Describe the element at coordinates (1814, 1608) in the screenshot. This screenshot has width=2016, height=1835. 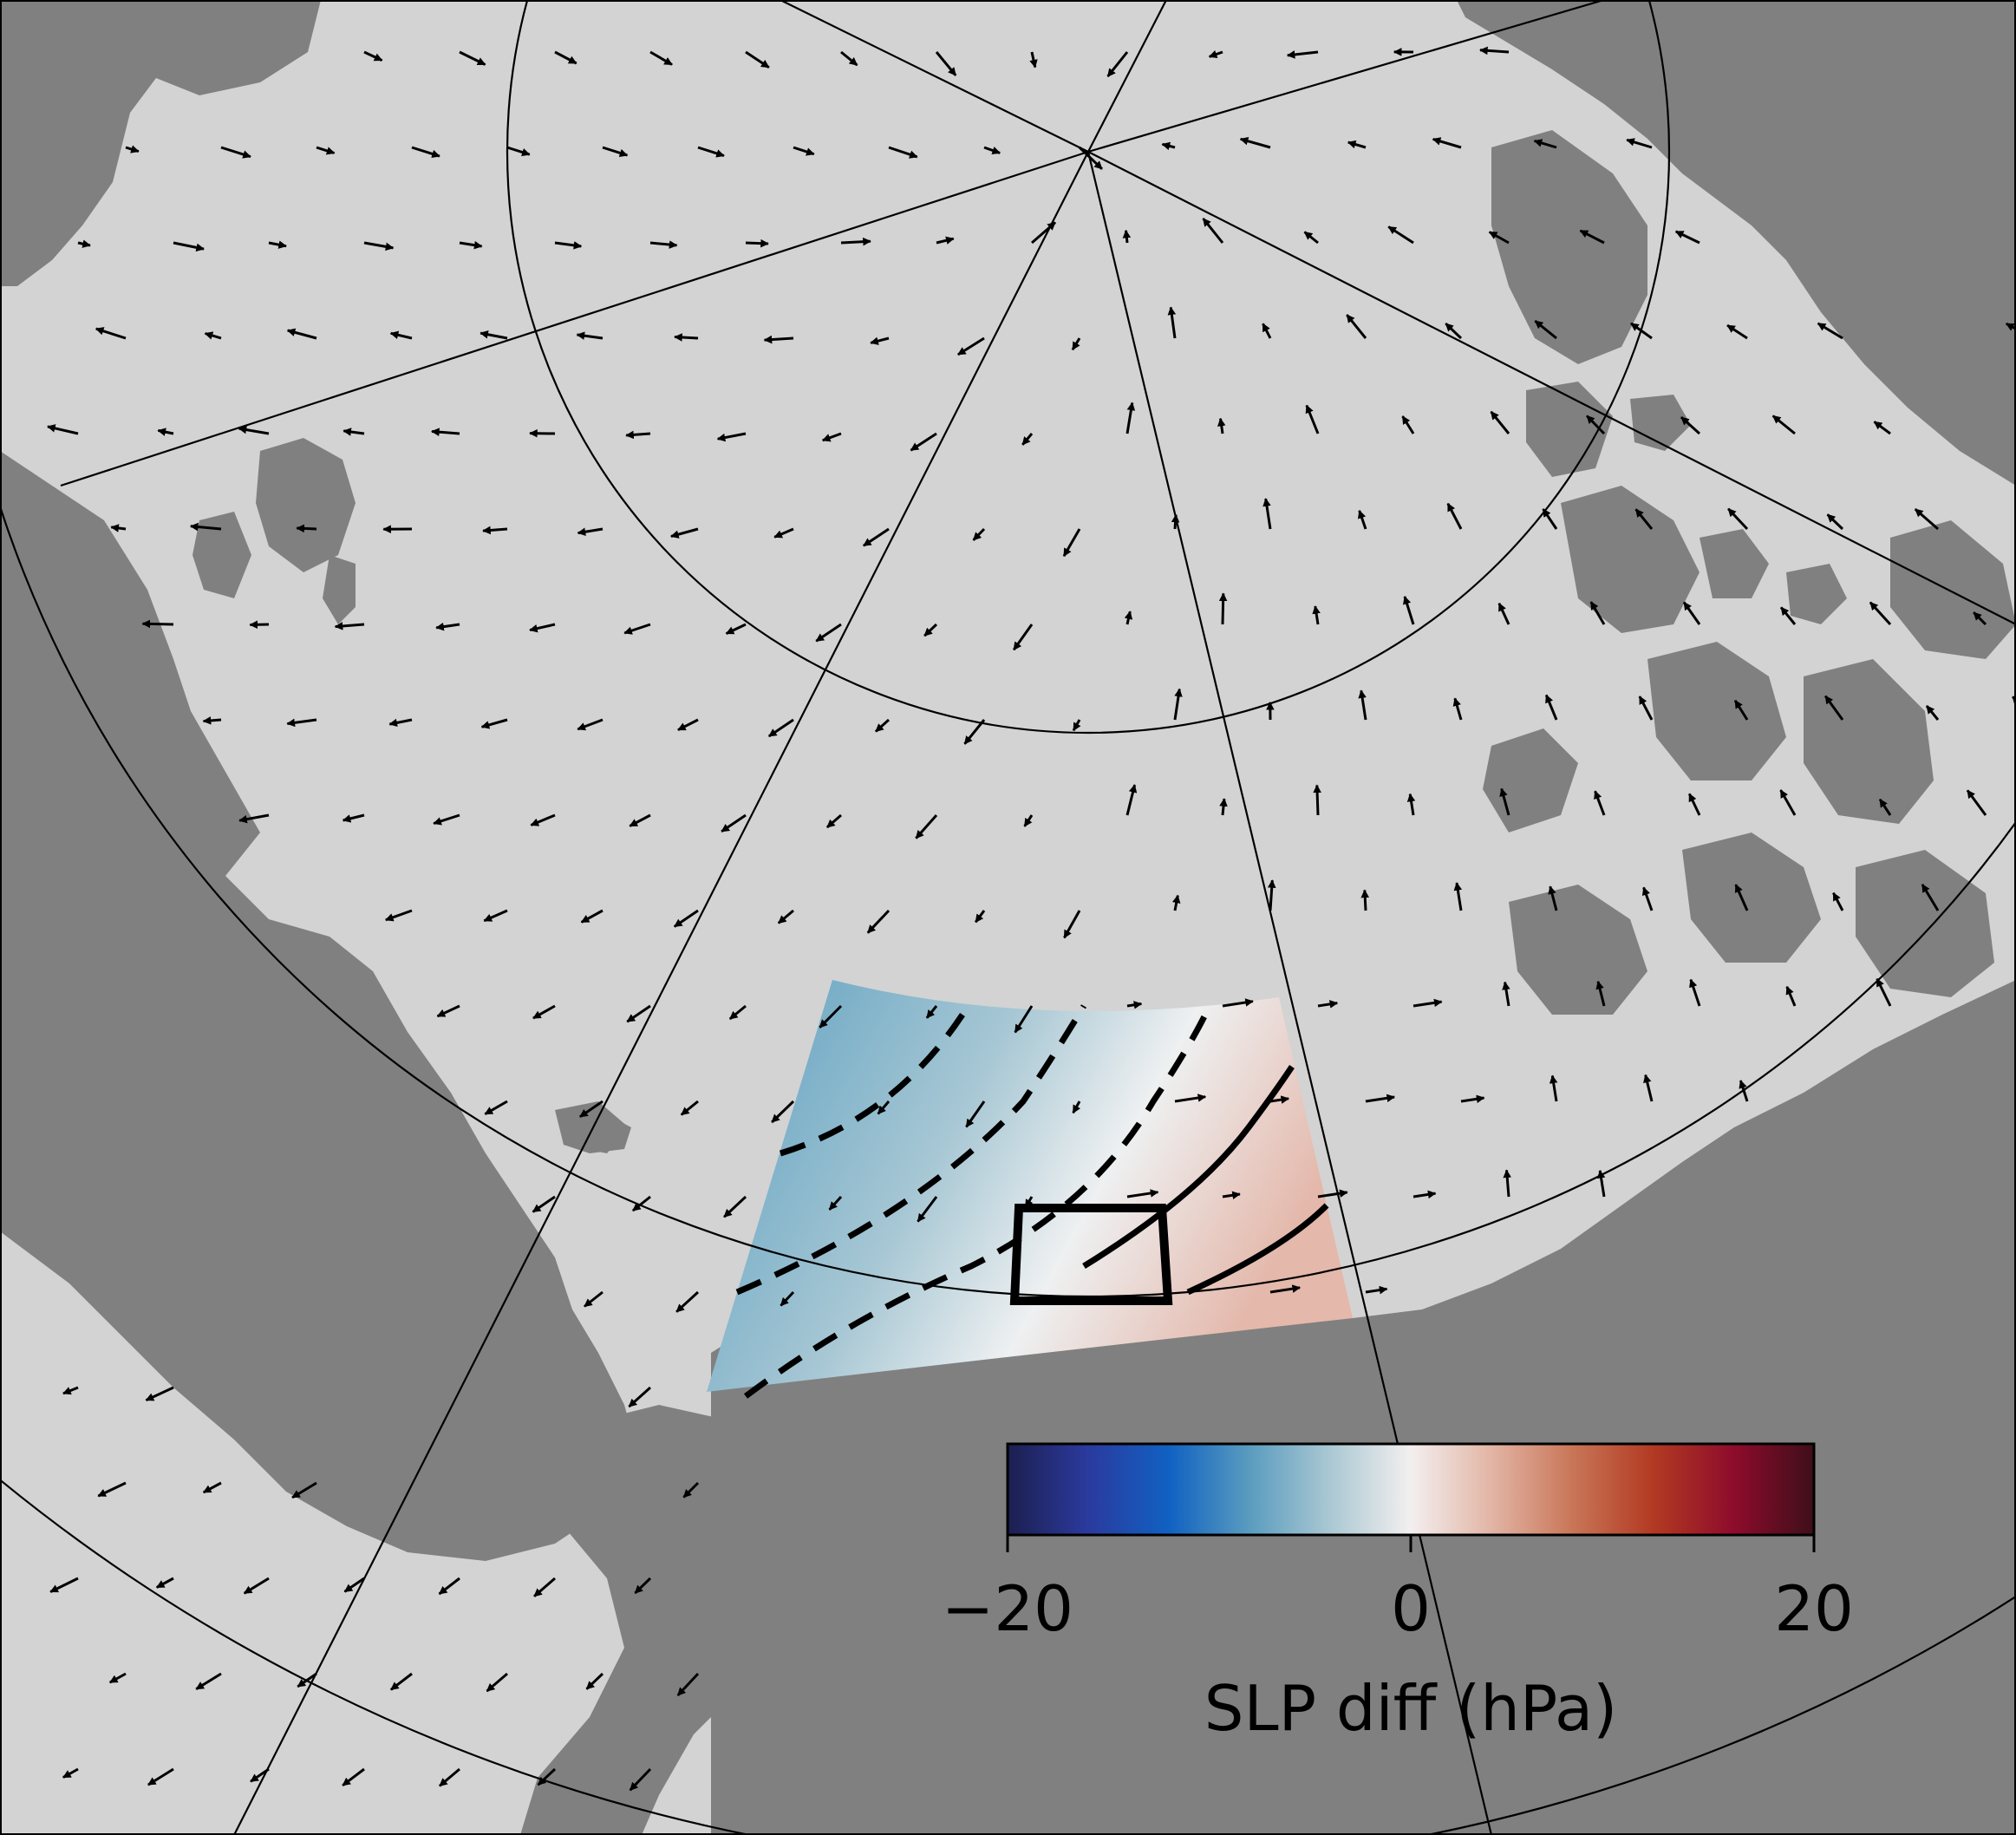
I see `colorbar-tick-label-max: 20` at that location.